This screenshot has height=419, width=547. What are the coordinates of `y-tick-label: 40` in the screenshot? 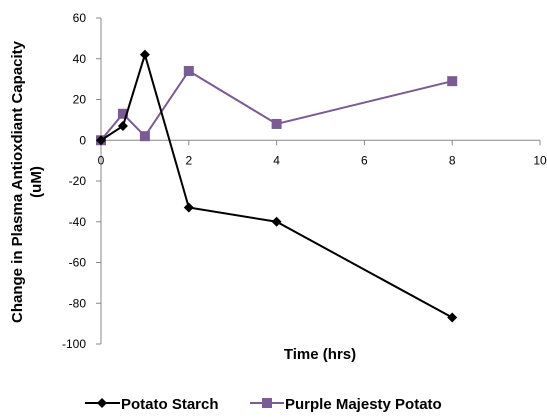 It's located at (80, 59).